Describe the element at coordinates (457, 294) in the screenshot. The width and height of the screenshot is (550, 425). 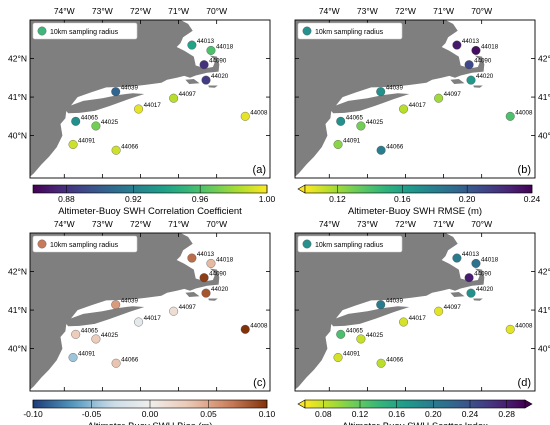
I see `marthas-vineyard` at that location.